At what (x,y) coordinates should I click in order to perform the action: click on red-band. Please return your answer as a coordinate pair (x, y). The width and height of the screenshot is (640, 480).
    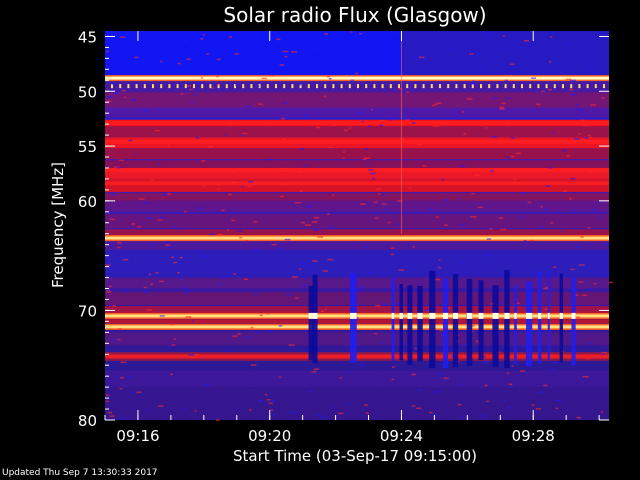
    Looking at the image, I should click on (357, 356).